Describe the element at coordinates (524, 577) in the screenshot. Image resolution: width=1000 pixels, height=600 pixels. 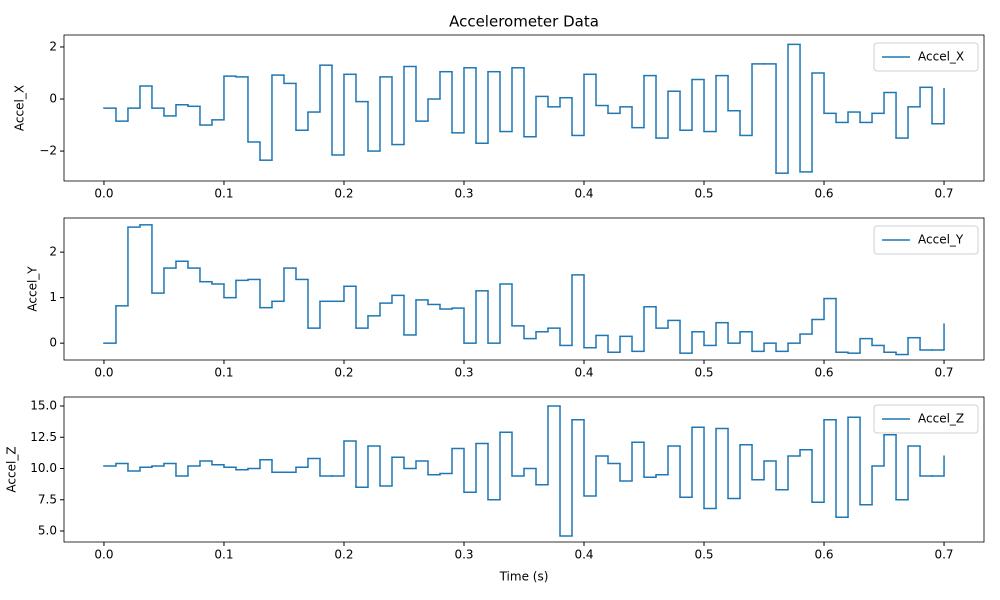
I see `x-axis-label: Time (s)` at that location.